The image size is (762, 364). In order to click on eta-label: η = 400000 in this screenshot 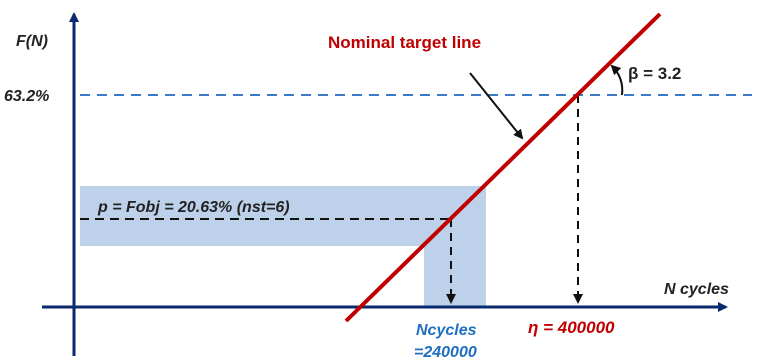, I will do `click(571, 327)`.